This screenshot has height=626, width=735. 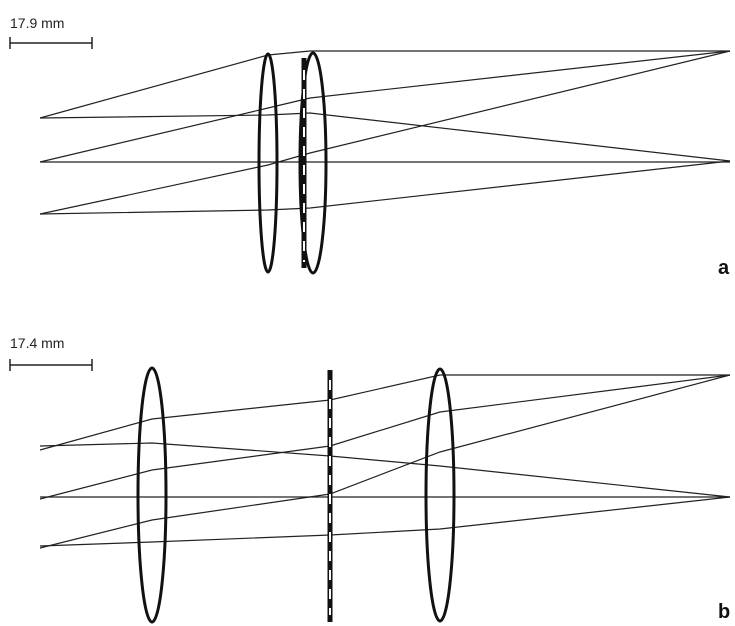 What do you see at coordinates (724, 268) in the screenshot?
I see `panel-letter-a: a` at bounding box center [724, 268].